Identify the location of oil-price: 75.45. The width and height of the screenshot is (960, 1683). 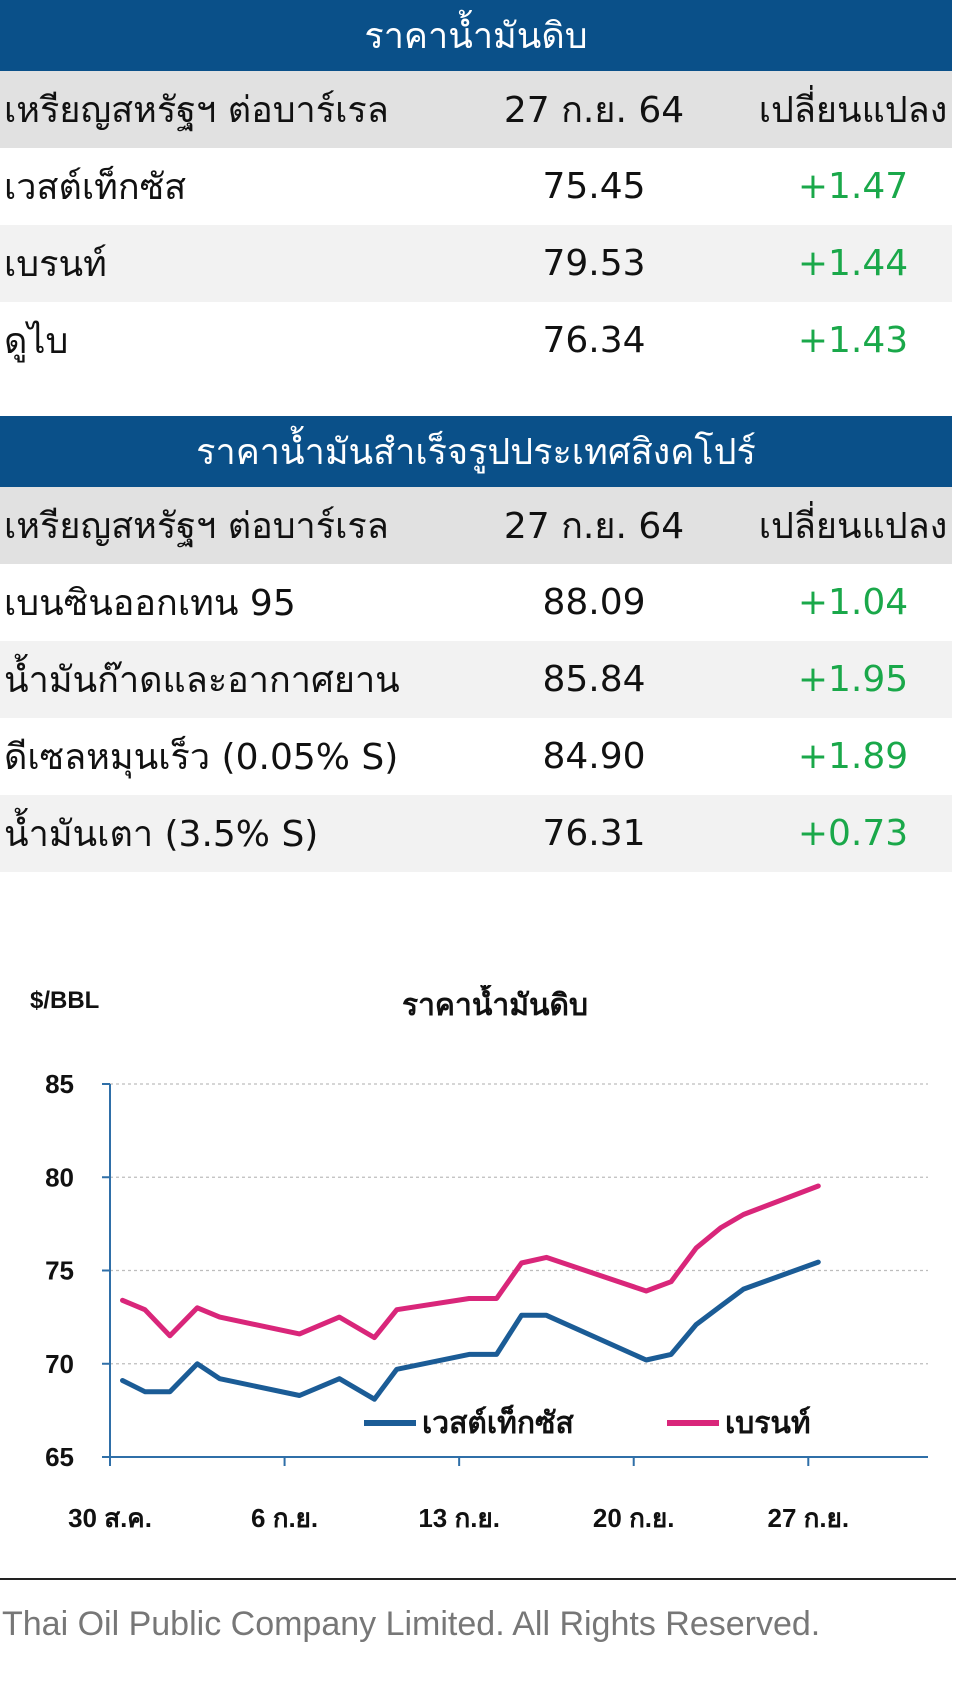
(594, 186).